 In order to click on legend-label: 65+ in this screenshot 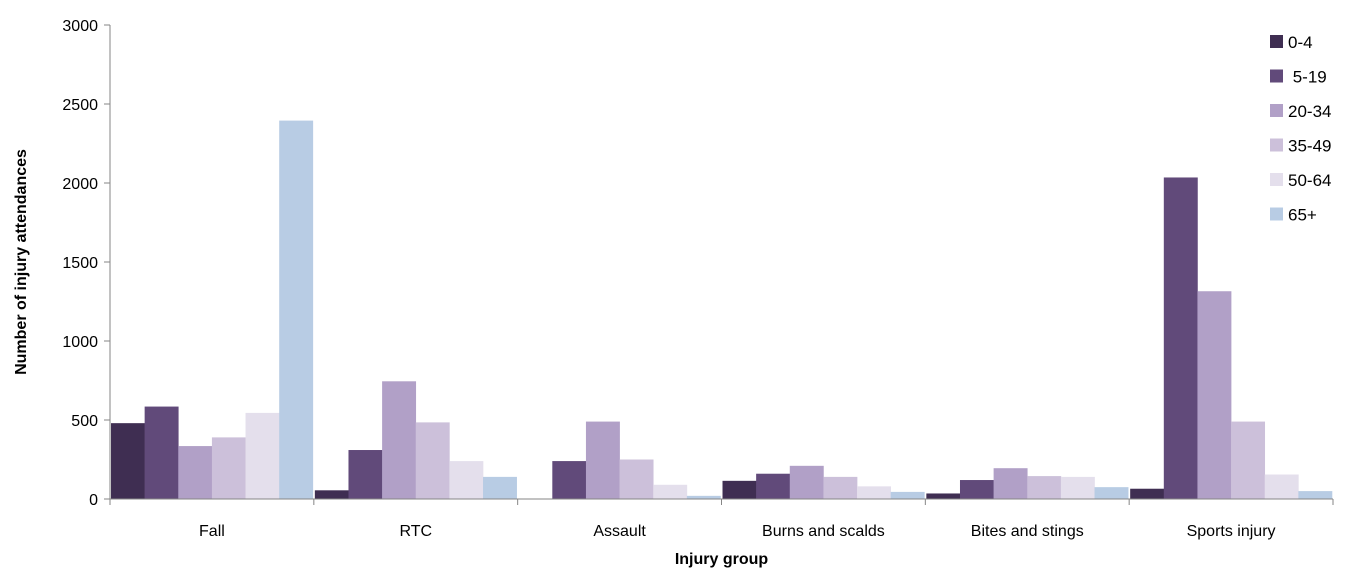, I will do `click(1302, 215)`.